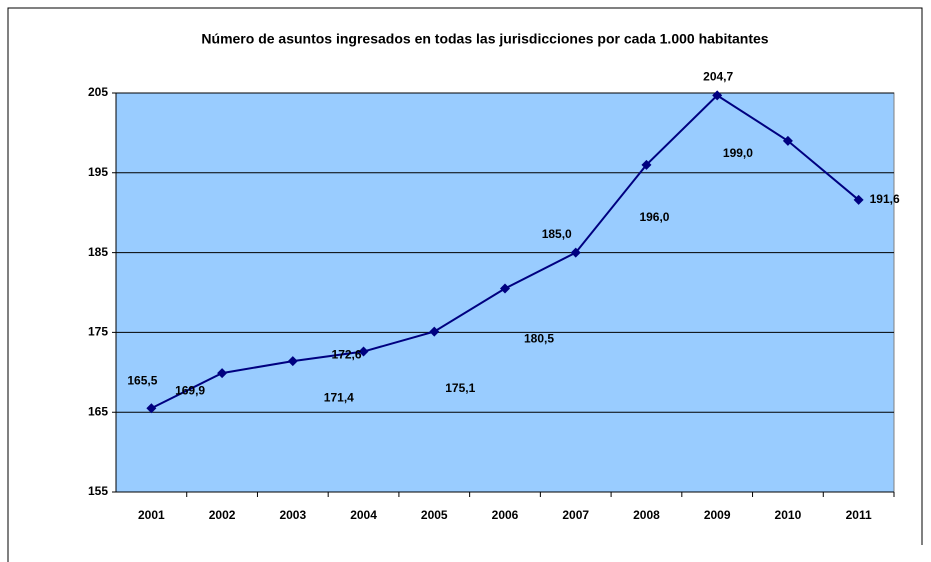  I want to click on data-label: 171,4, so click(339, 397).